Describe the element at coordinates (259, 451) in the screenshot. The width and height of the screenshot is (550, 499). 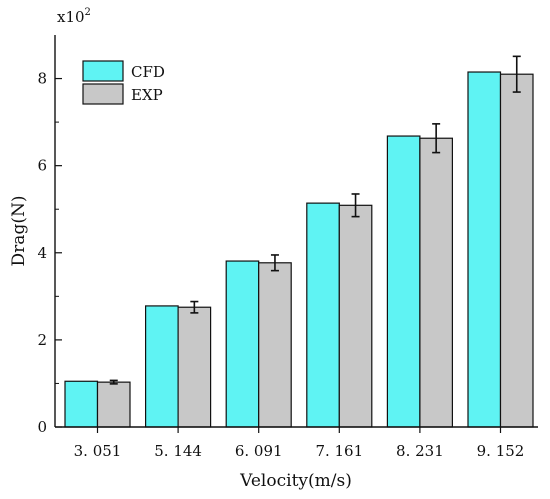
I see `x-tick-label-2: 6. 091` at that location.